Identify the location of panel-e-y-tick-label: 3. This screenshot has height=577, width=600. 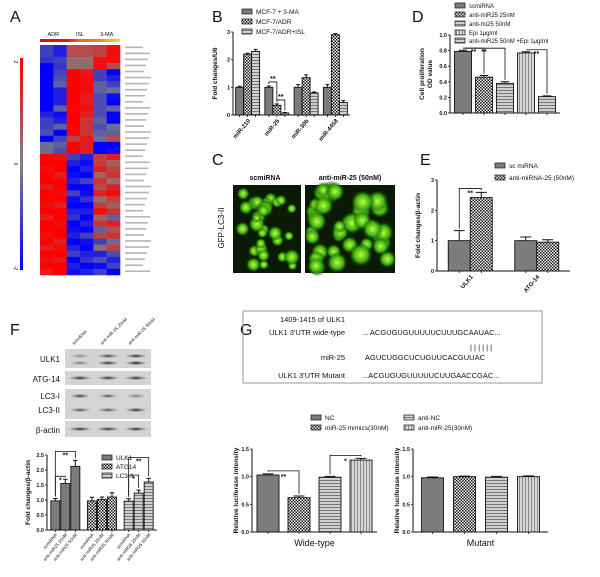
(432, 181).